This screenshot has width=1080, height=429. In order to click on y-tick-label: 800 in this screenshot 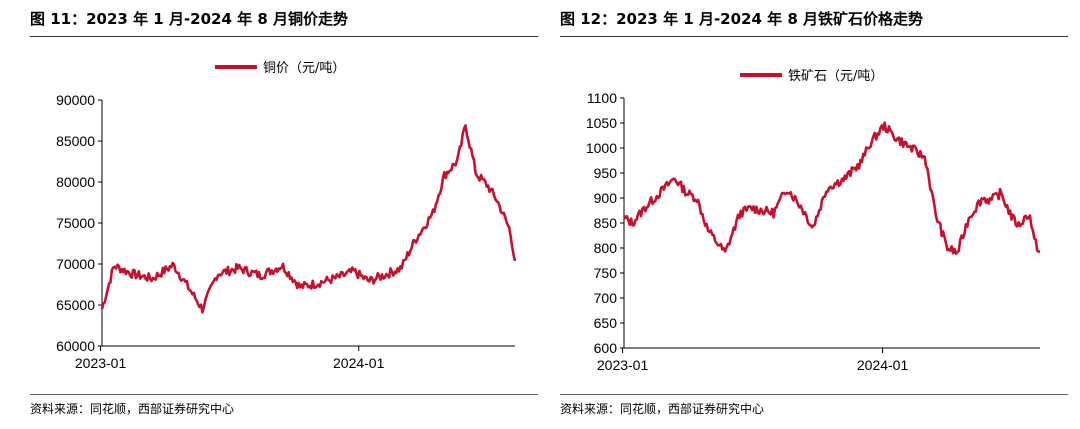, I will do `click(606, 248)`.